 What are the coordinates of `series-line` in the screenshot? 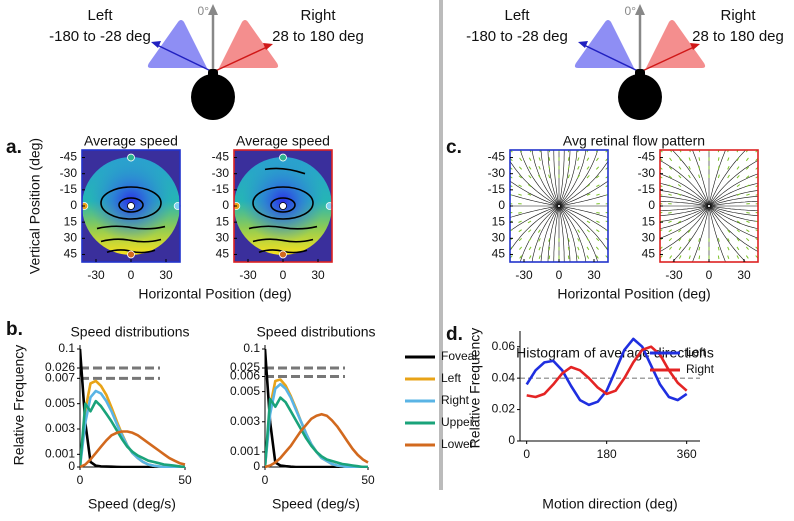 It's located at (133, 449).